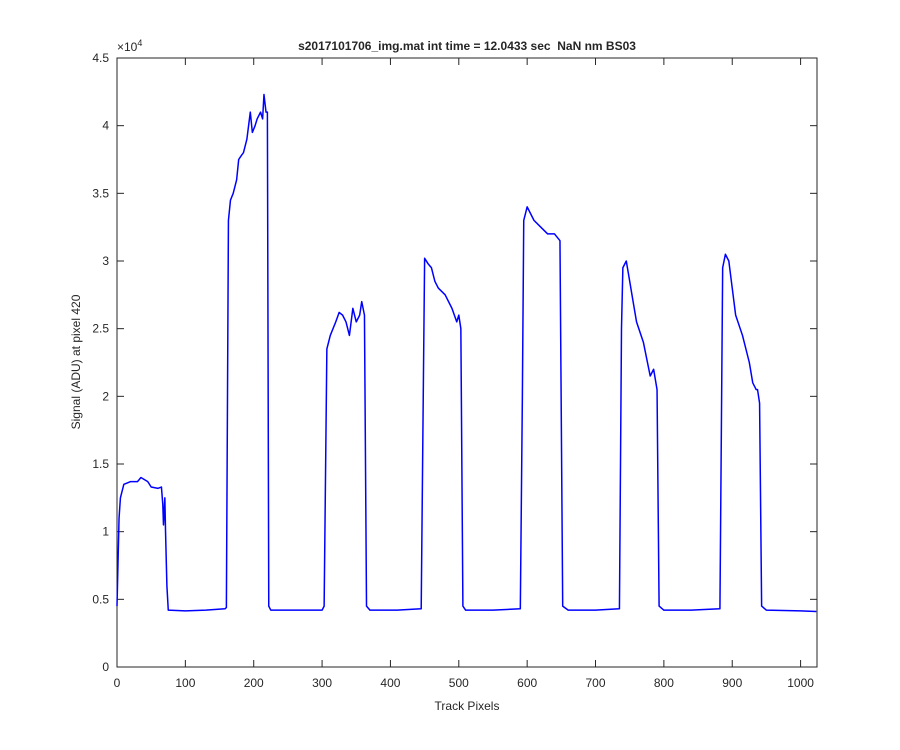 This screenshot has height=750, width=900. What do you see at coordinates (800, 683) in the screenshot?
I see `x-tick-label: 1000` at bounding box center [800, 683].